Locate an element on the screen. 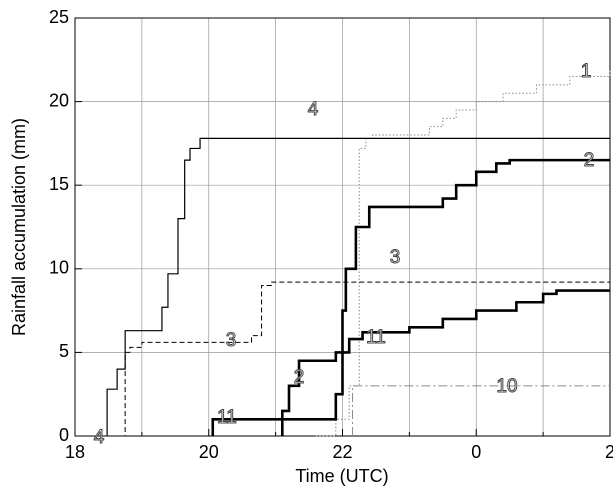 This screenshot has width=613, height=491. y-tick-label: 0 is located at coordinates (64, 435).